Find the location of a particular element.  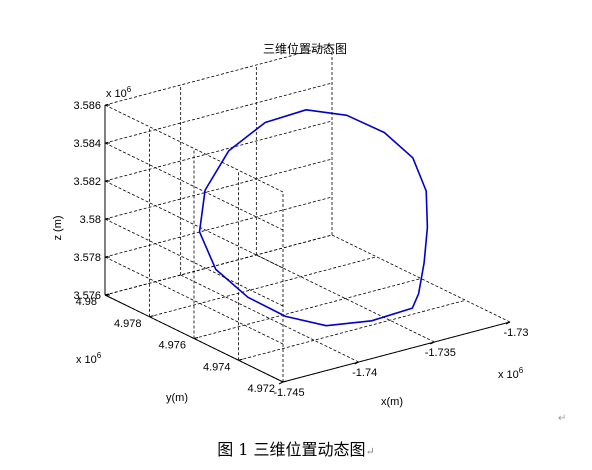

z-exponent: 6 is located at coordinates (129, 89).